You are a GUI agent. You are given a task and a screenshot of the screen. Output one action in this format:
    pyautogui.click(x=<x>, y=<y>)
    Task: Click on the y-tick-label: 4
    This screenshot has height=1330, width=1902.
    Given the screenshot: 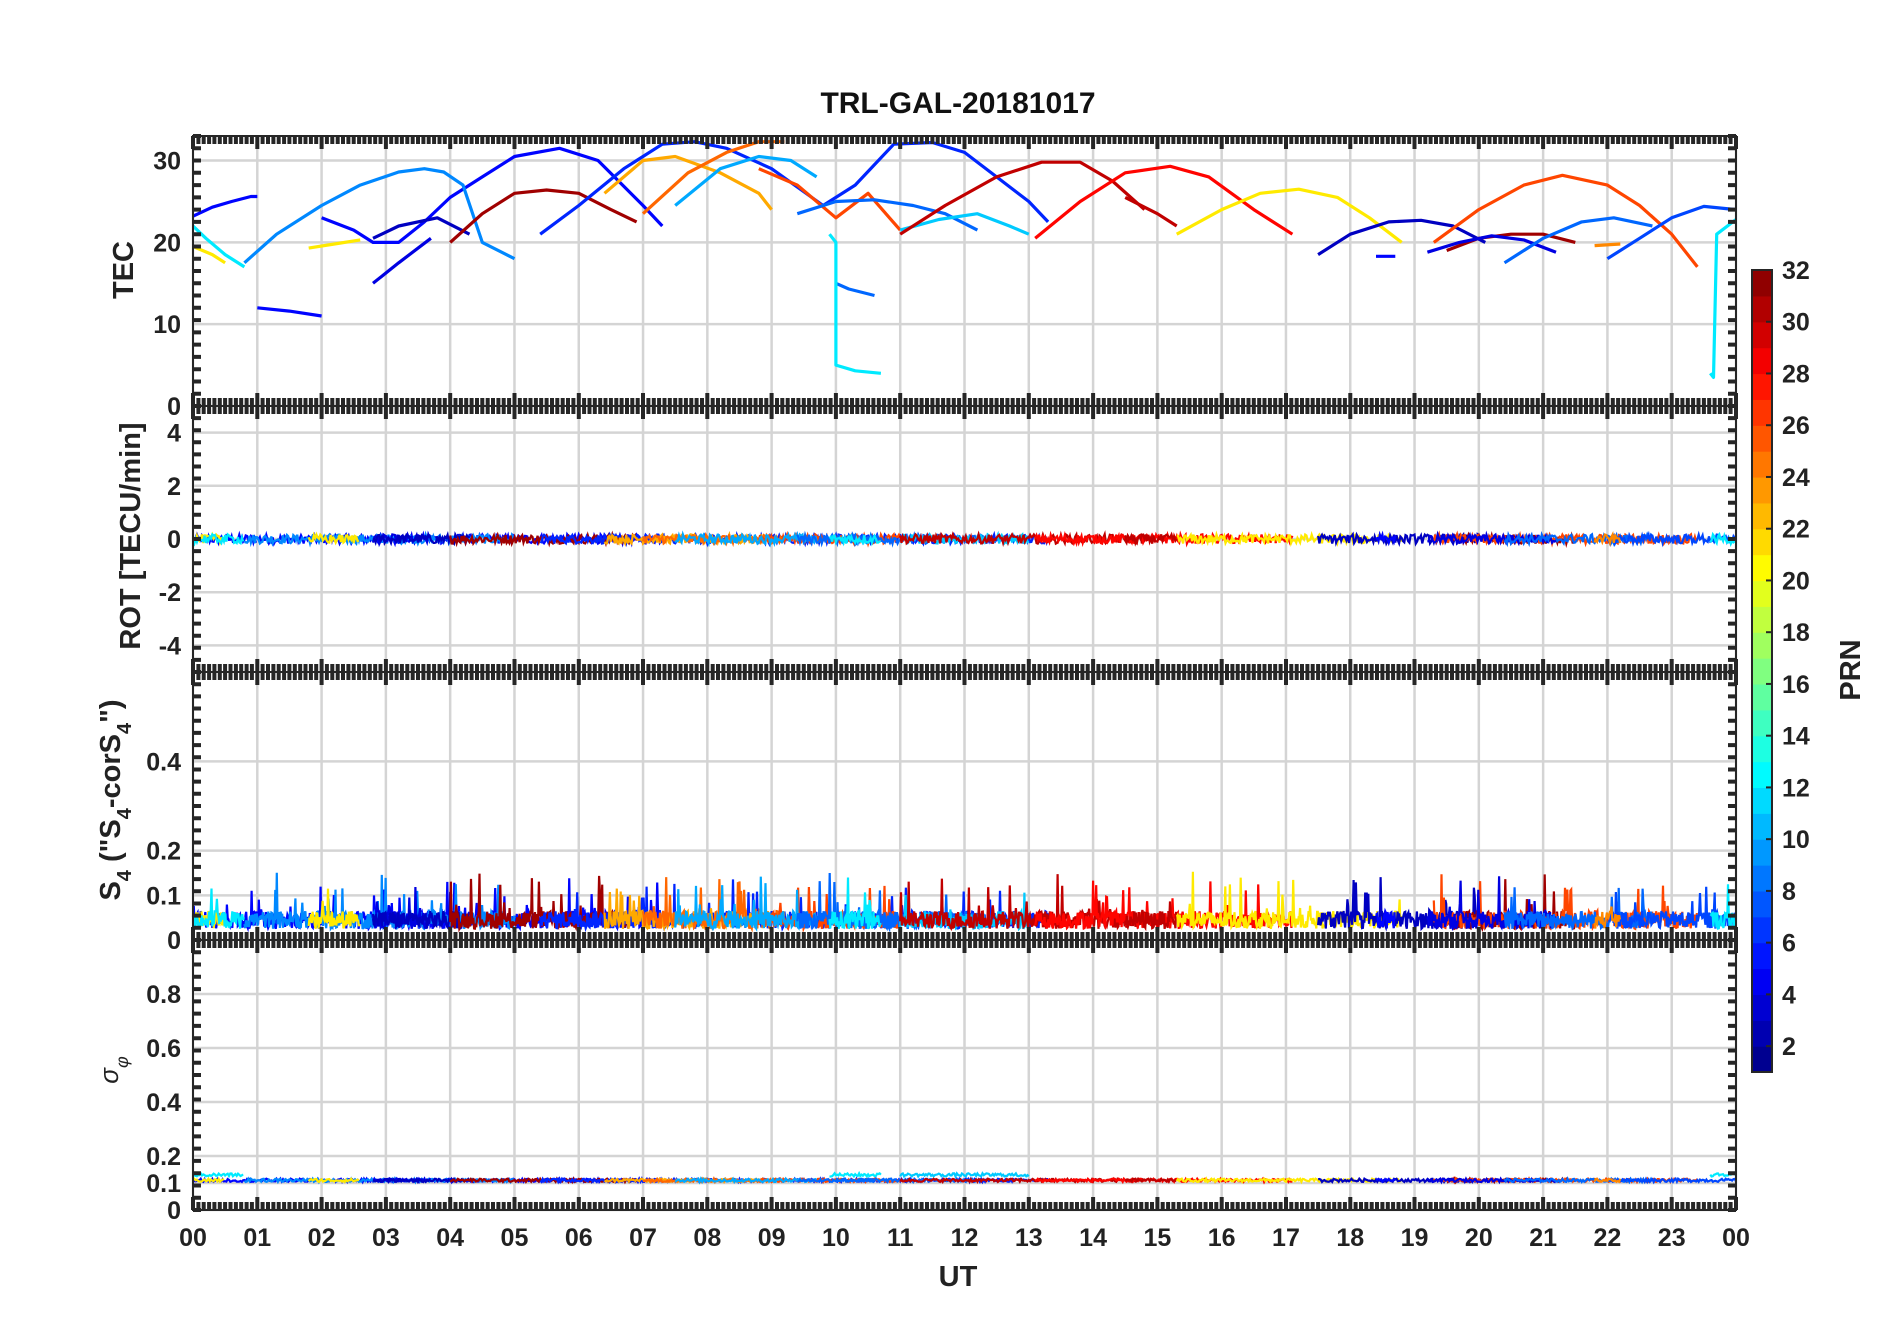 What is the action you would take?
    pyautogui.click(x=174, y=434)
    